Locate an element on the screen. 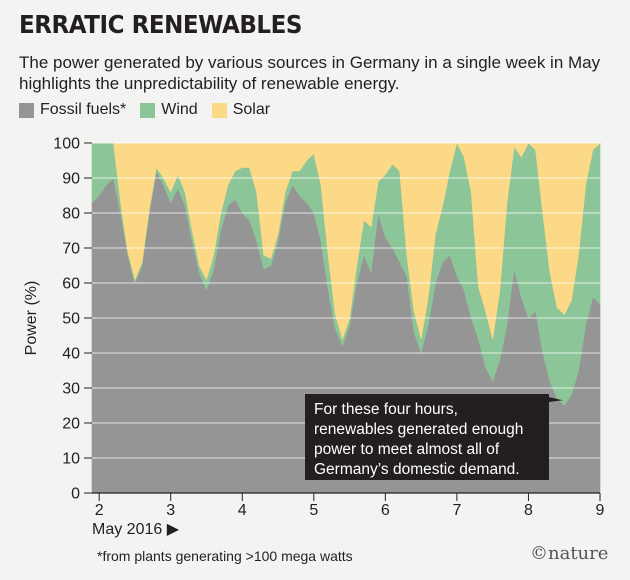  page-title: ERRATIC RENEWABLES is located at coordinates (160, 24).